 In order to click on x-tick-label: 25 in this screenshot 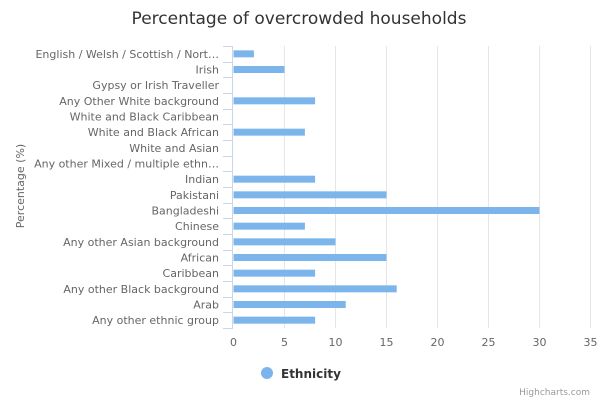, I will do `click(489, 342)`.